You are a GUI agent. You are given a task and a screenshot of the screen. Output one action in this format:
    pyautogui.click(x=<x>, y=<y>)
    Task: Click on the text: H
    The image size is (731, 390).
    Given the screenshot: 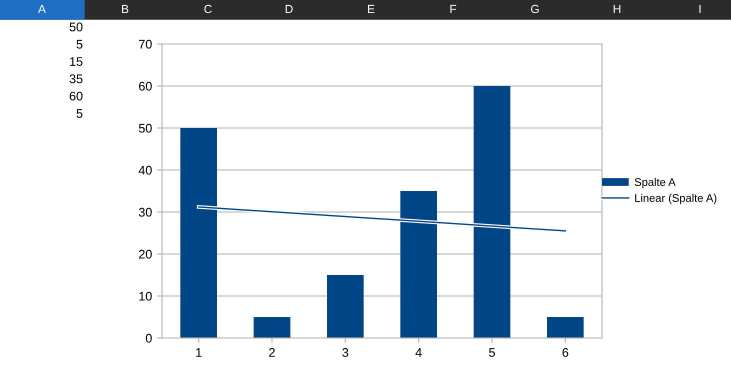 What is the action you would take?
    pyautogui.click(x=617, y=9)
    